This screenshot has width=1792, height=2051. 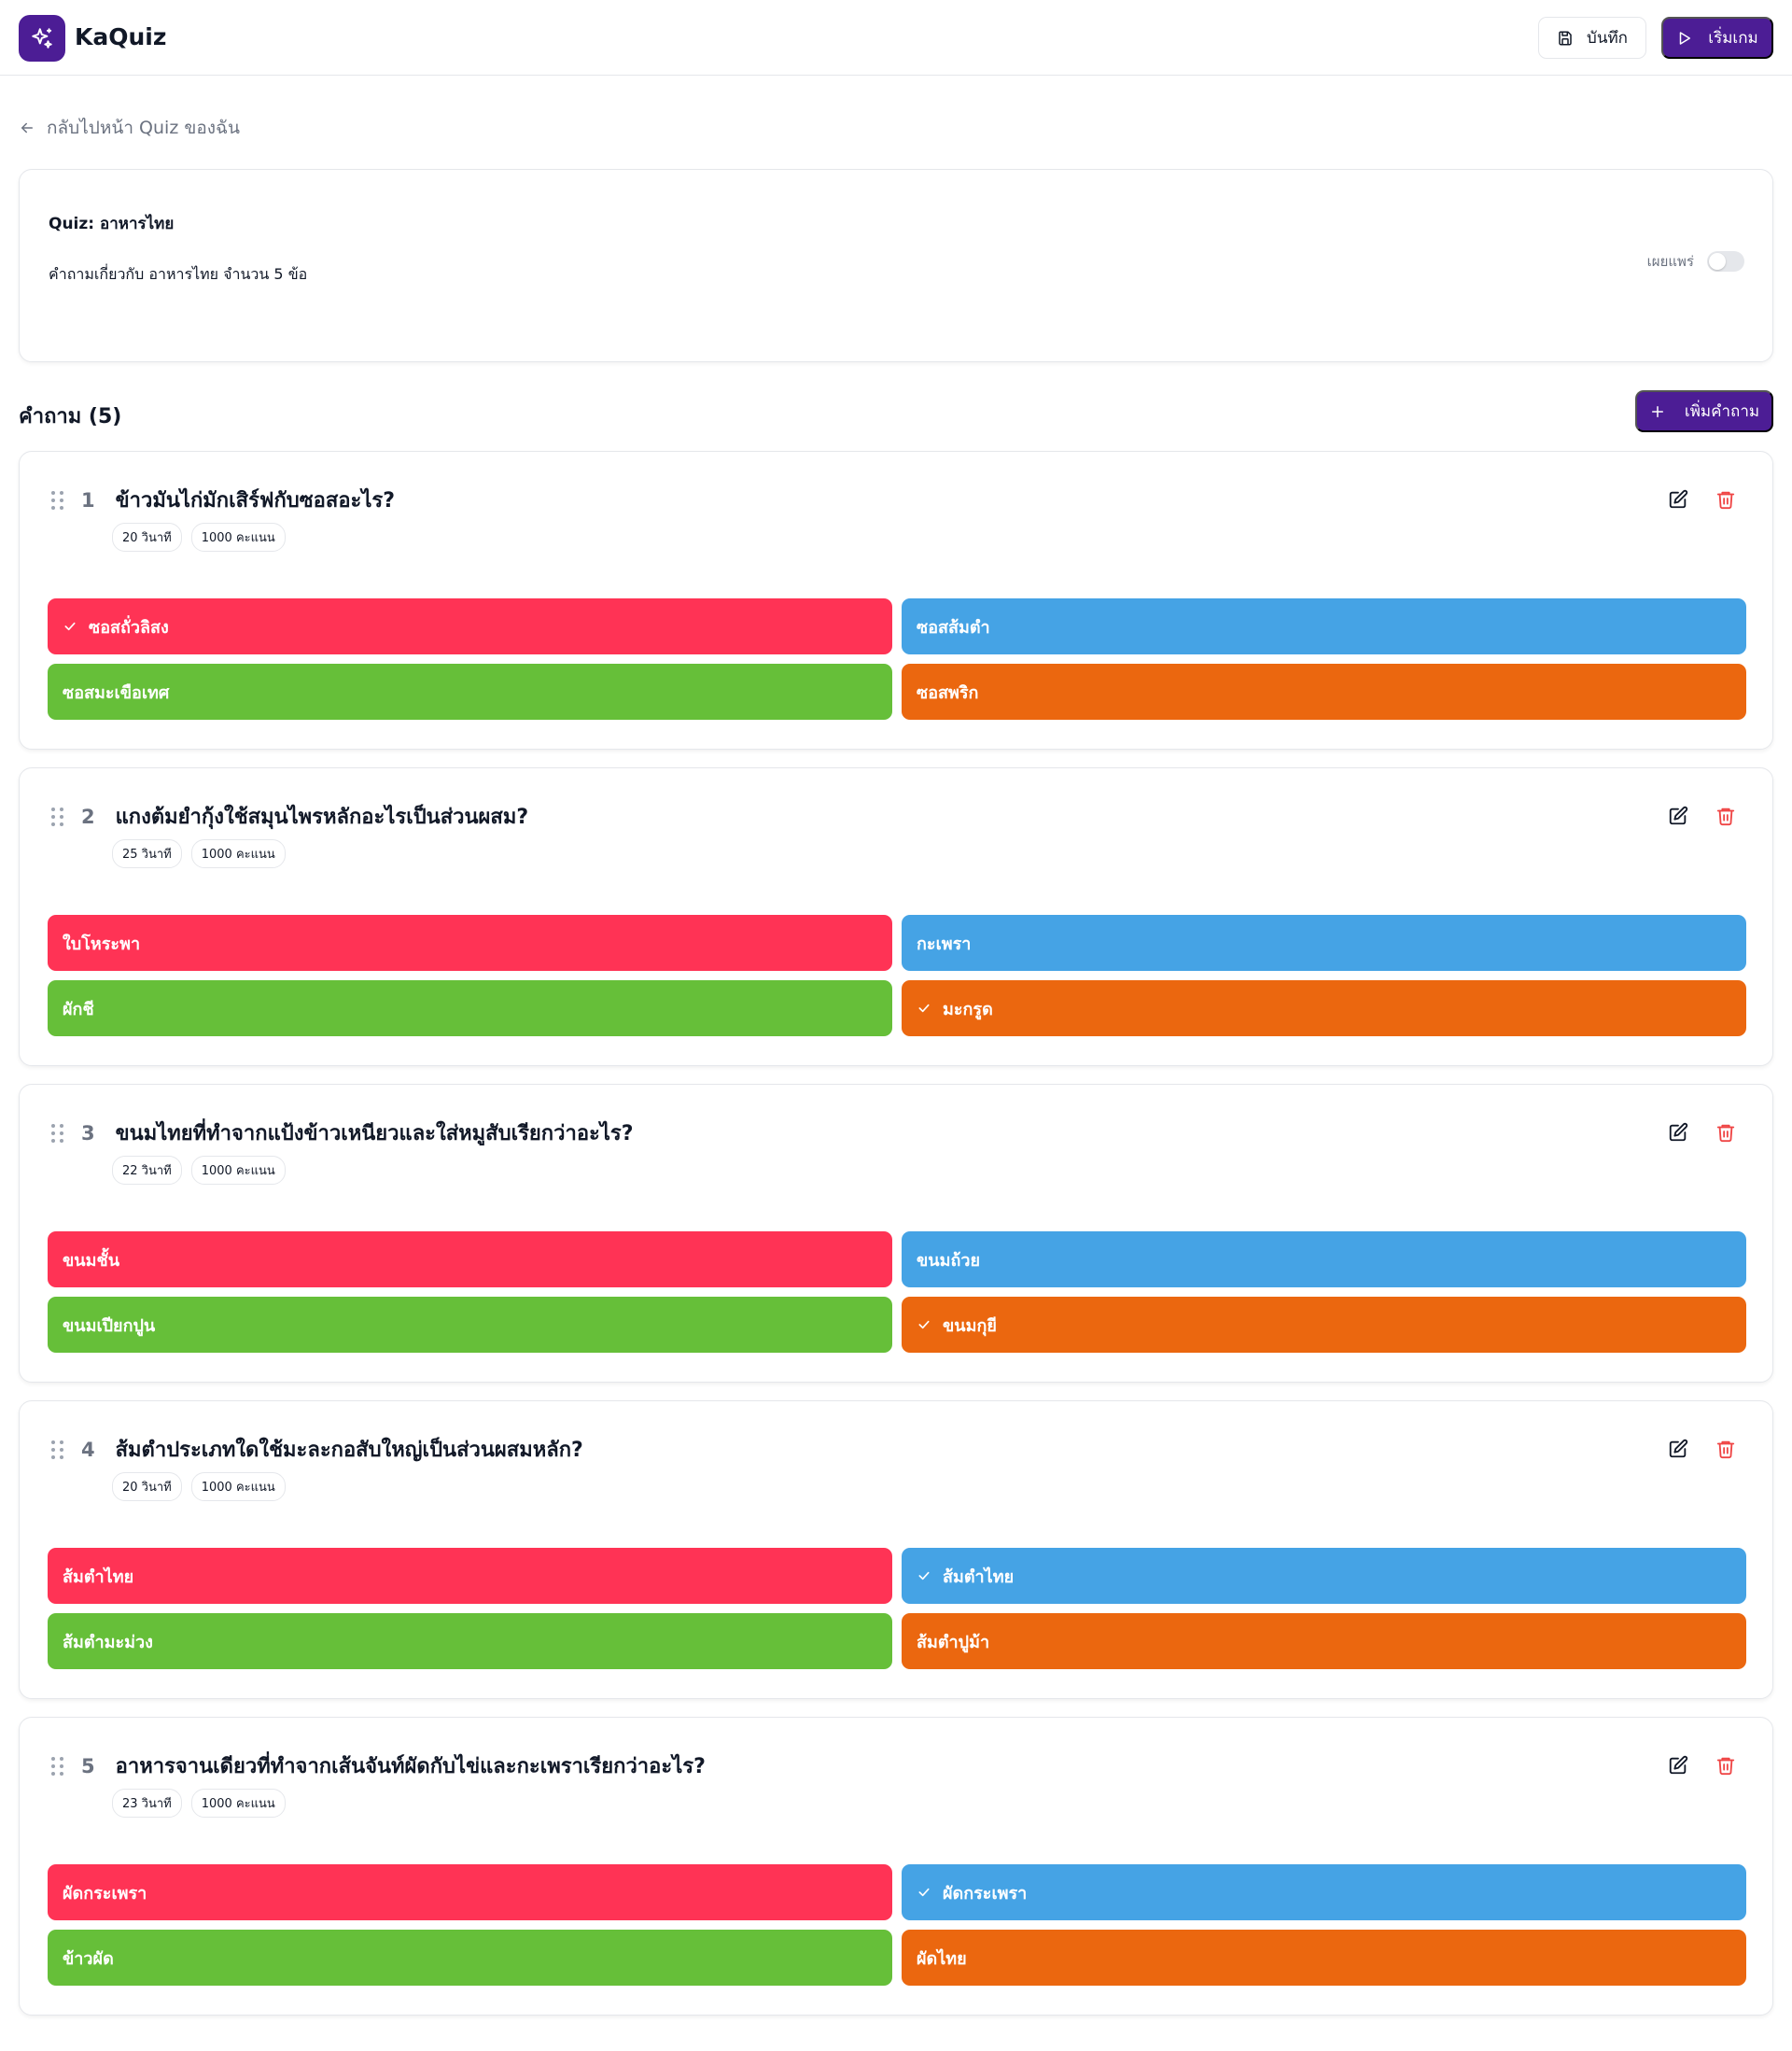 What do you see at coordinates (1324, 1958) in the screenshot?
I see `answer-option: ผัดไทย` at bounding box center [1324, 1958].